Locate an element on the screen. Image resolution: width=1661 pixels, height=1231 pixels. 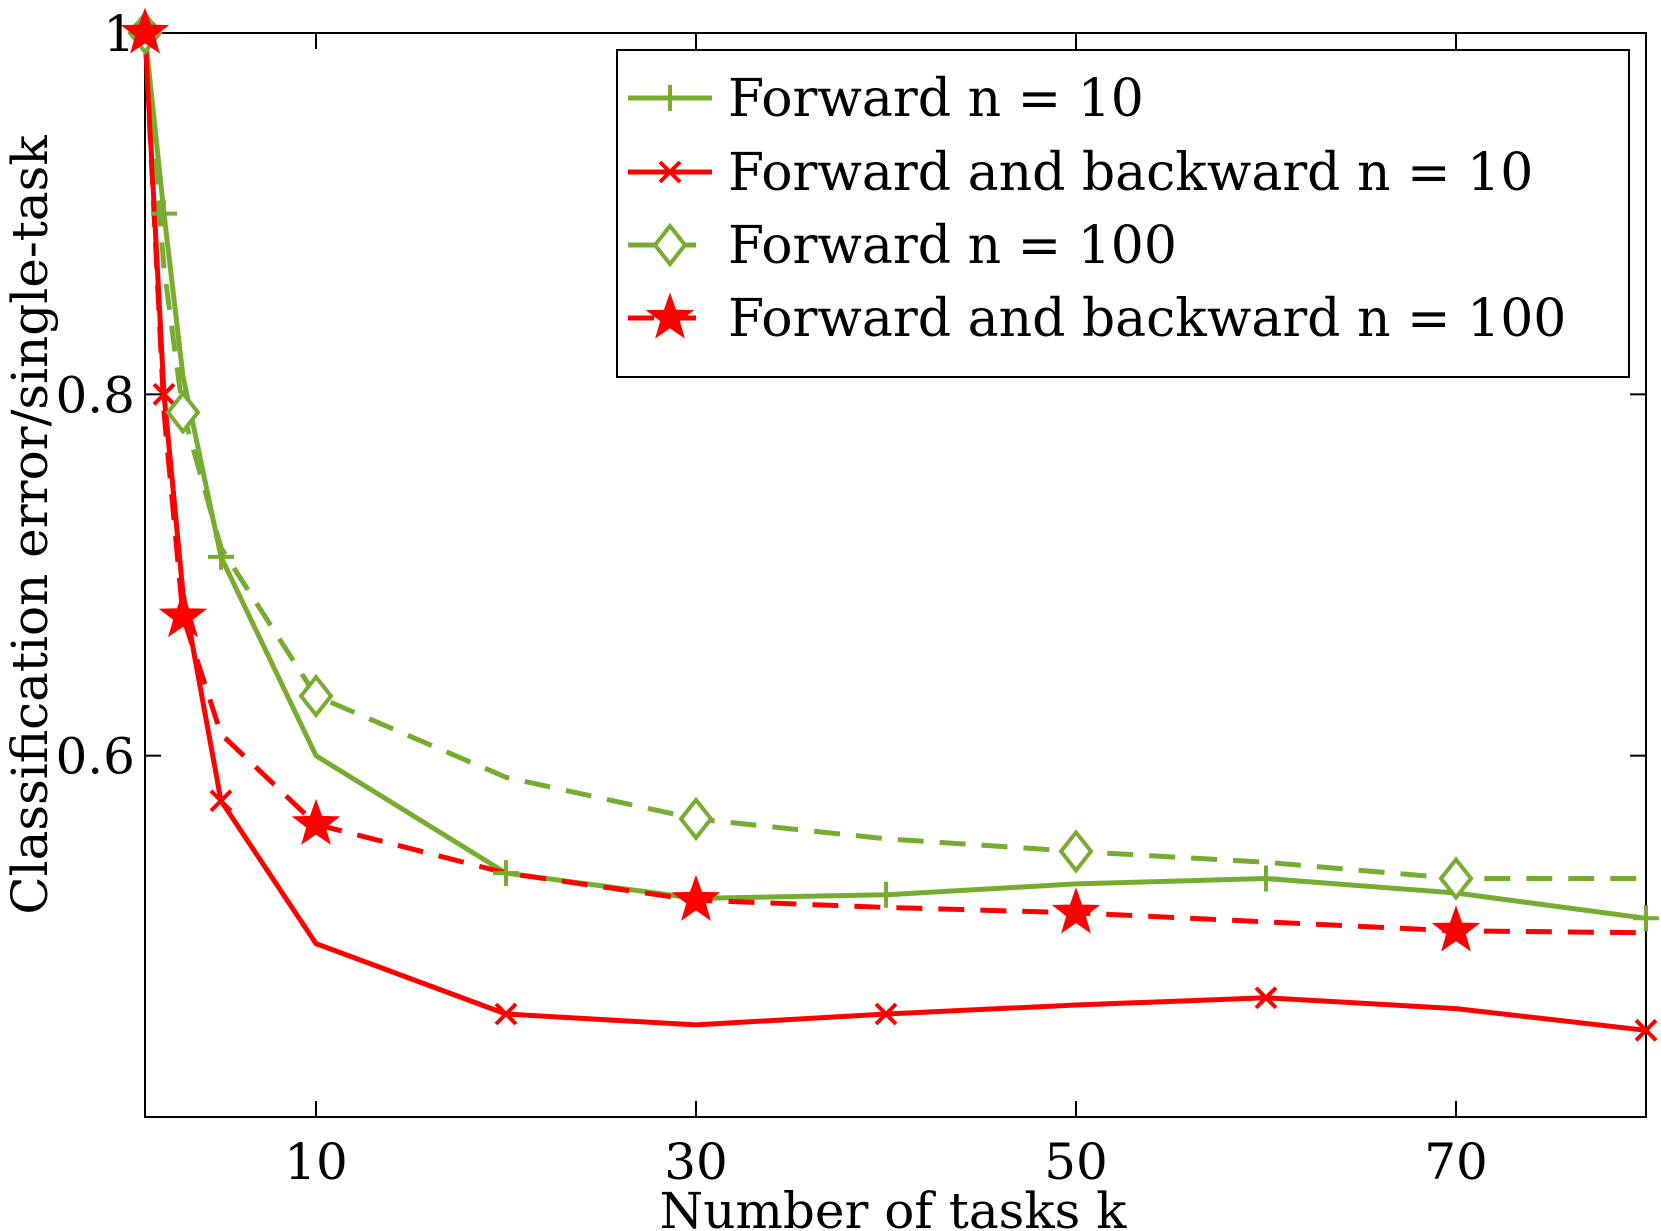
legend-label-forward-and-backward-n-10: Forward and backward n = 10 is located at coordinates (1130, 173).